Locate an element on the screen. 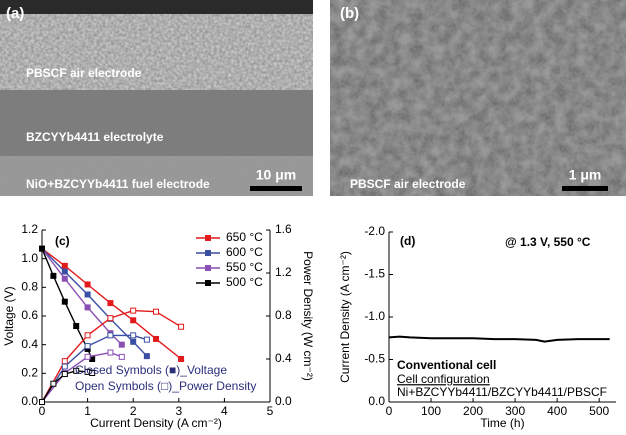 The image size is (626, 435). y-axis-title: Current Density (A cm⁻²) is located at coordinates (345, 317).